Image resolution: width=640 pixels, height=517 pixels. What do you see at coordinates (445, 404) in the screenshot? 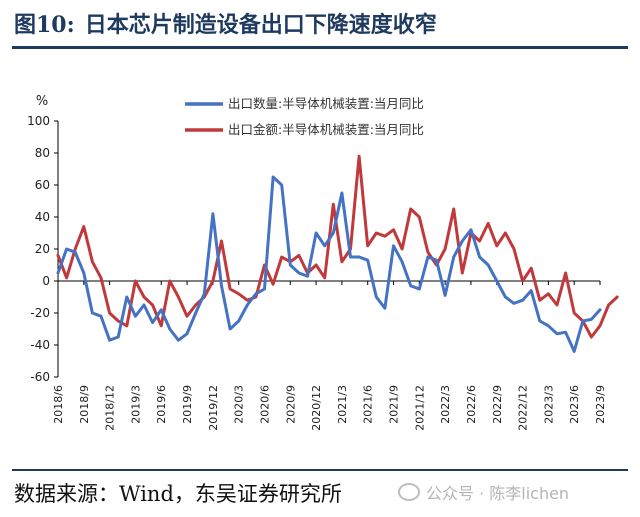
I see `x-tick-label: 2022/3` at bounding box center [445, 404].